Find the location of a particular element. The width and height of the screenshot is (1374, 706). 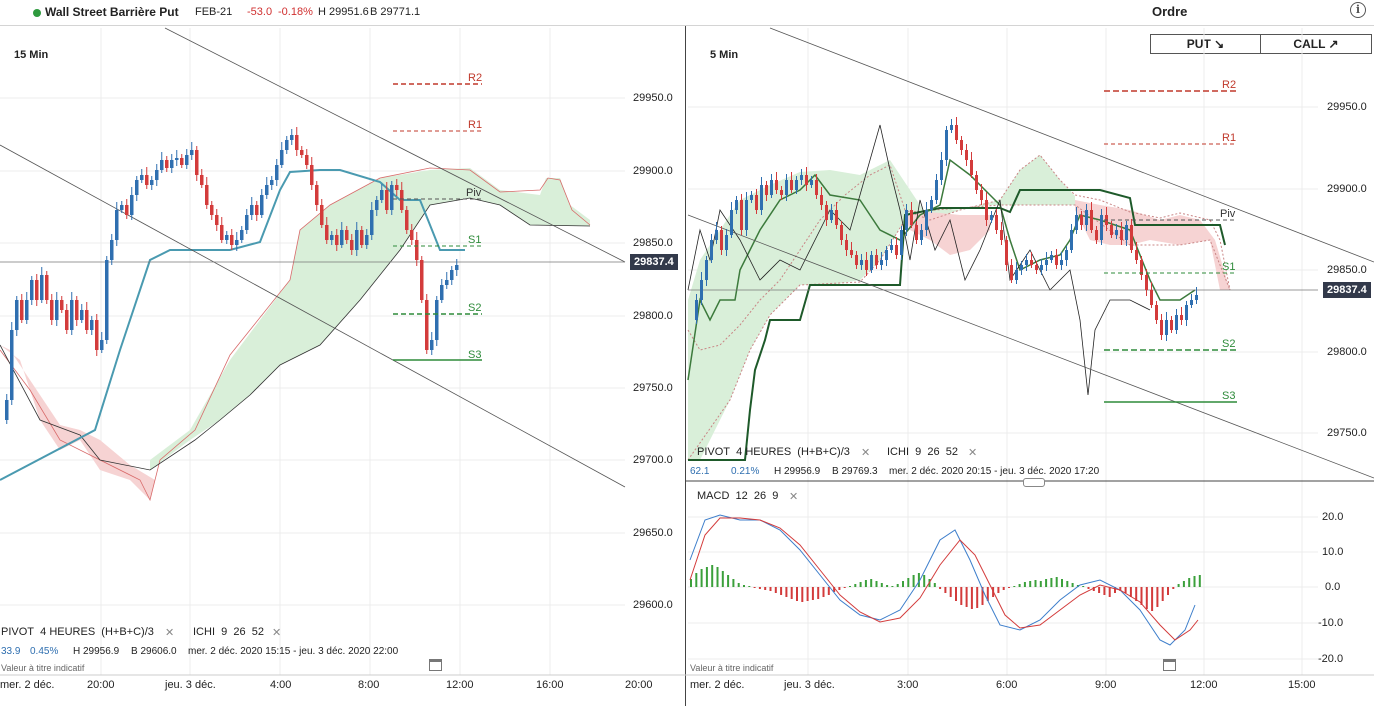

right-ichi-indicator: ICHI 9 26 52 is located at coordinates (922, 452).